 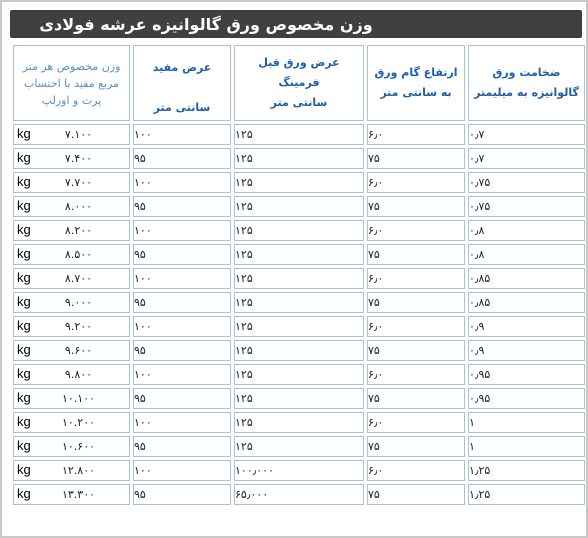 I want to click on sheet-width-cell: ۱۰۰٫۰۰۰, so click(x=299, y=470).